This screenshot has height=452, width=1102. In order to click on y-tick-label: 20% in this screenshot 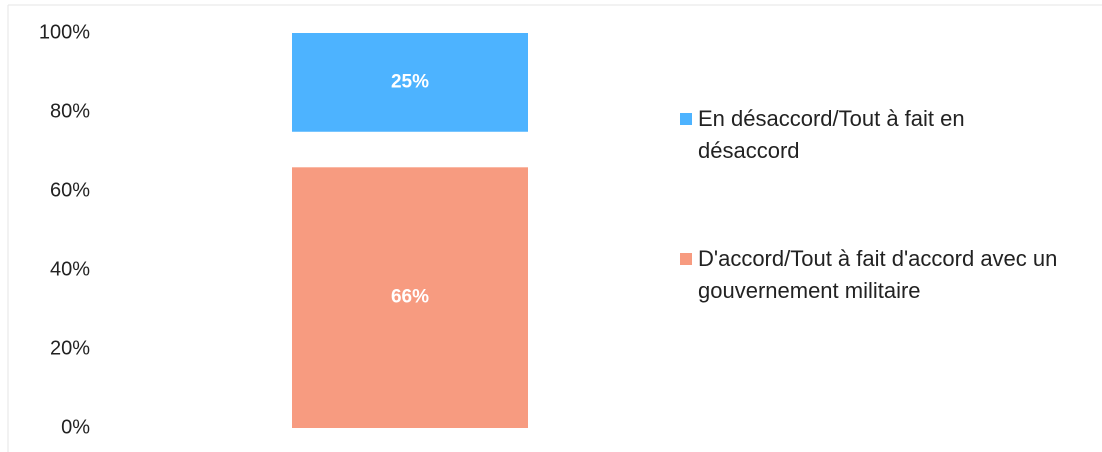, I will do `click(70, 348)`.